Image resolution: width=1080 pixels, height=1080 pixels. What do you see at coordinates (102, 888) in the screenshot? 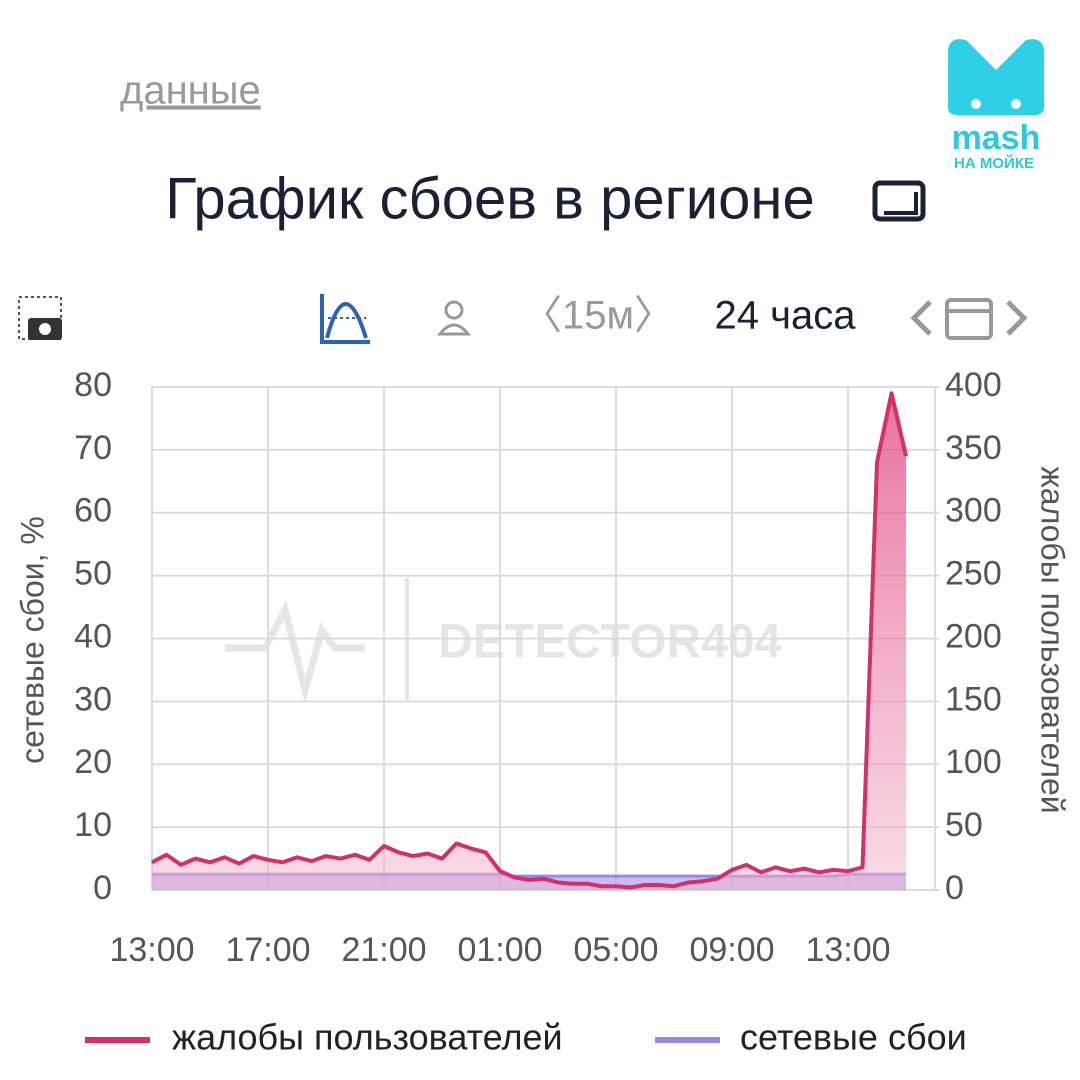
I see `y-tick-label: 0` at bounding box center [102, 888].